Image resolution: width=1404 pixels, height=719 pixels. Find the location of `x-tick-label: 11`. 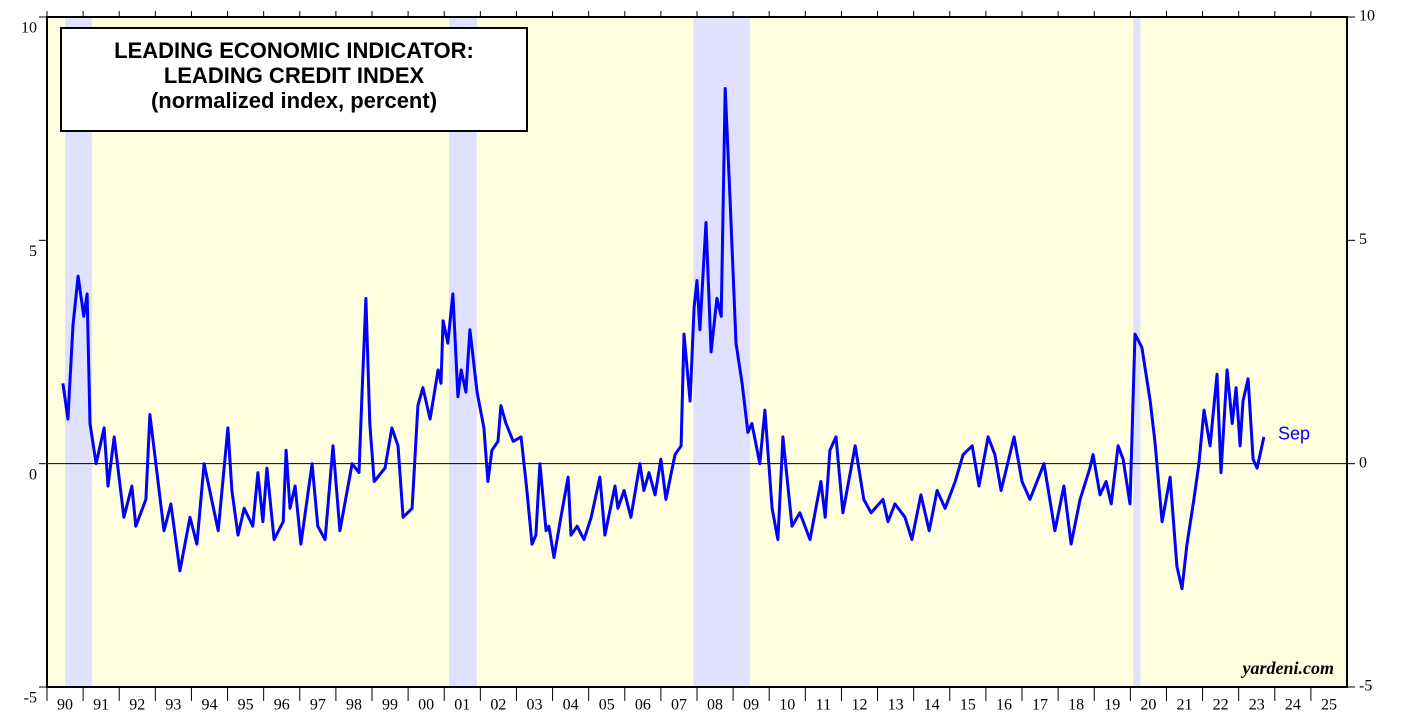

x-tick-label: 11 is located at coordinates (823, 705).